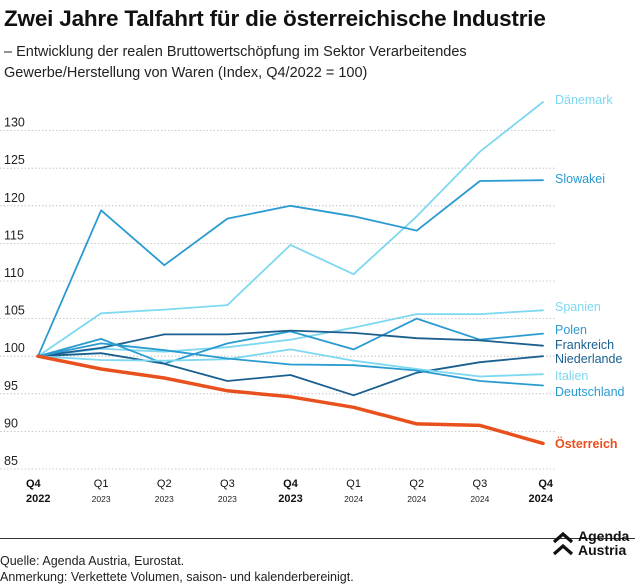 The width and height of the screenshot is (635, 585). I want to click on agenda-austria-logo: Agenda Austria, so click(592, 543).